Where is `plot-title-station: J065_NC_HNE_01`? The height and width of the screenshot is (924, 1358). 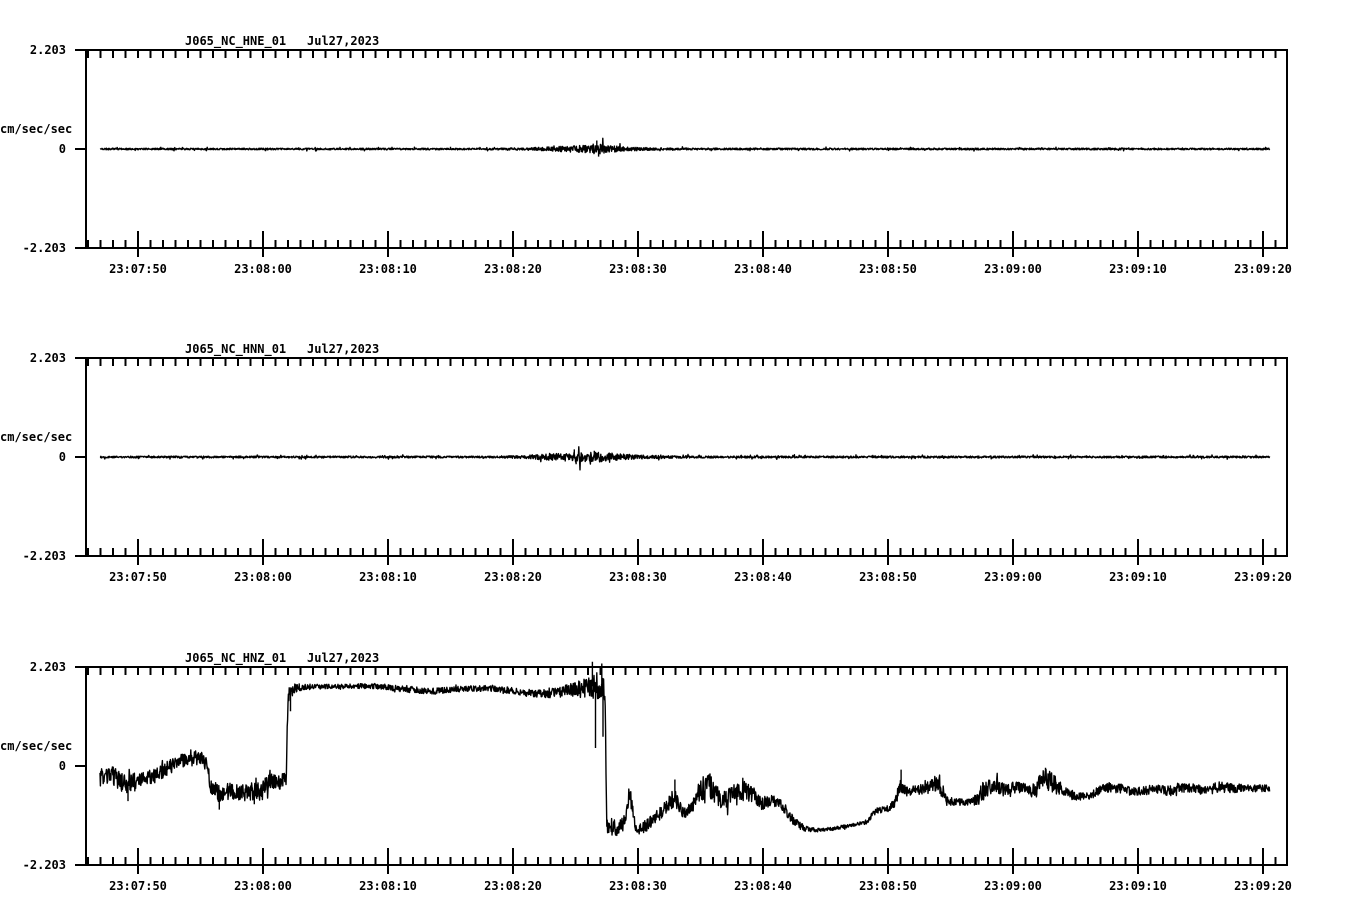 plot-title-station: J065_NC_HNE_01 is located at coordinates (236, 41).